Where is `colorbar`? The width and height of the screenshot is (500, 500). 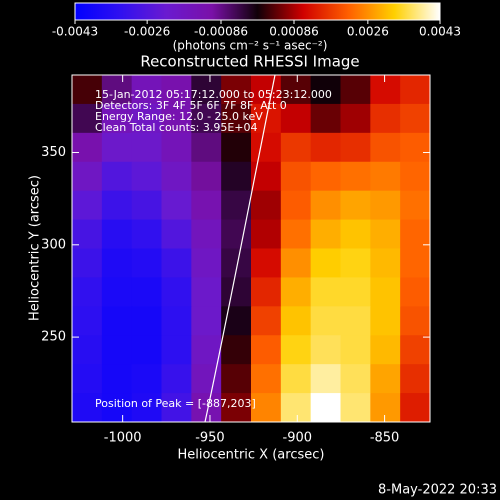 colorbar is located at coordinates (257, 11).